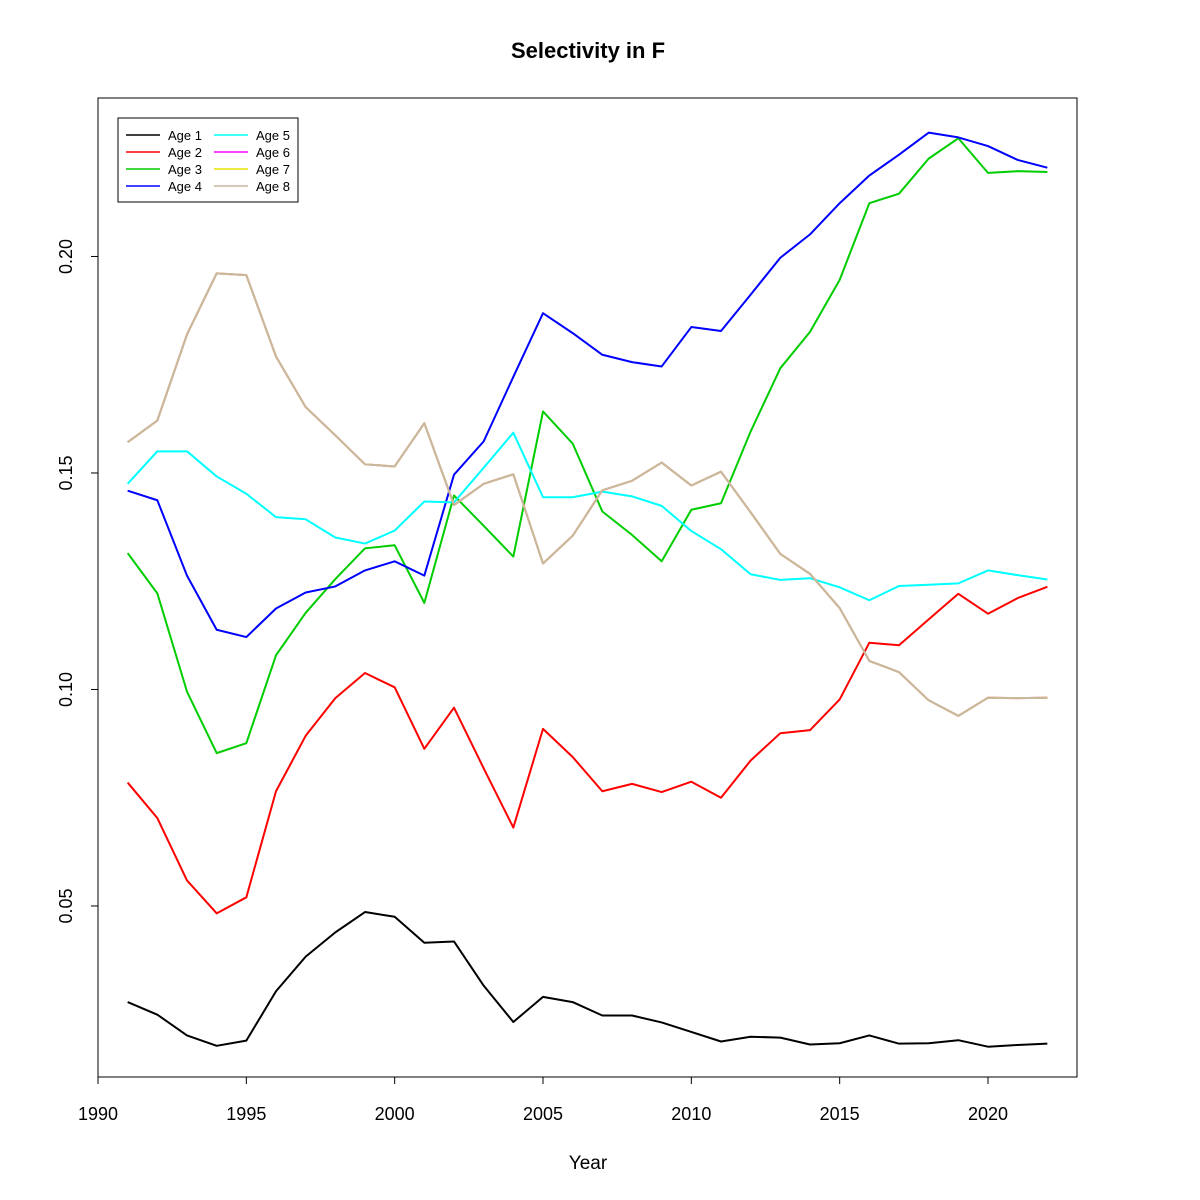 The image size is (1200, 1200). What do you see at coordinates (273, 135) in the screenshot?
I see `legend-label: Age 5` at bounding box center [273, 135].